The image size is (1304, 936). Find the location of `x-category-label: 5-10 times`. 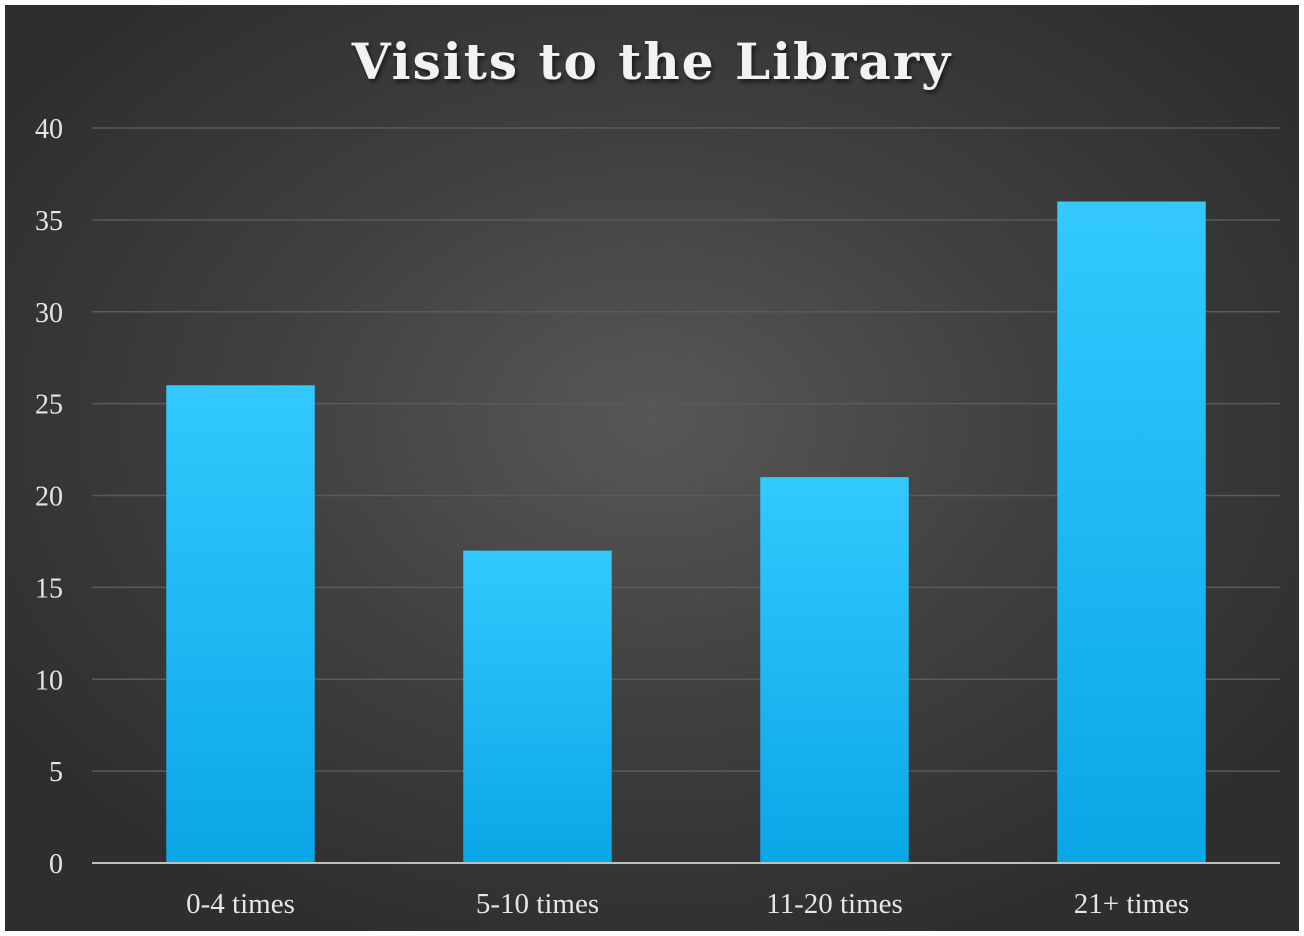

x-category-label: 5-10 times is located at coordinates (537, 904).